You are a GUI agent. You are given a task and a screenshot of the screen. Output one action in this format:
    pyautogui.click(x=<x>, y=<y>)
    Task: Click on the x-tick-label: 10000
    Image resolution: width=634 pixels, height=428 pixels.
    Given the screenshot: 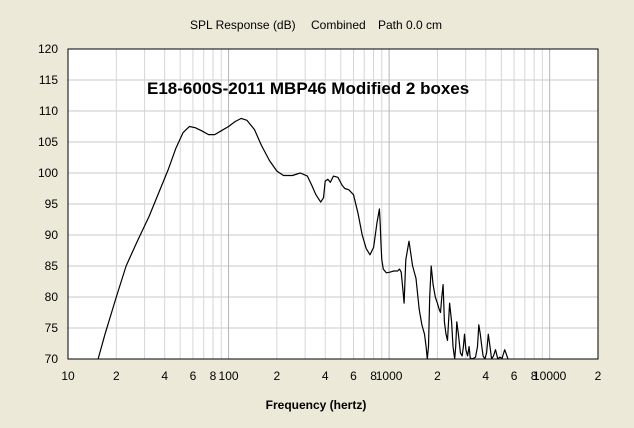 What is the action you would take?
    pyautogui.click(x=550, y=376)
    